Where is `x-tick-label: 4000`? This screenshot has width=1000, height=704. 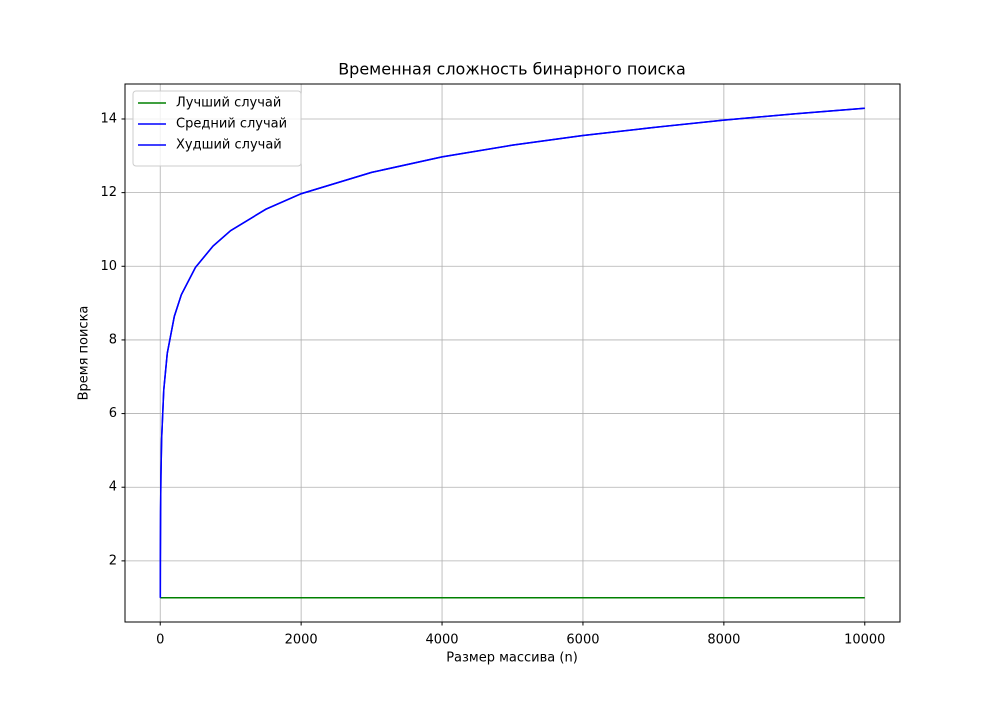 x-tick-label: 4000 is located at coordinates (441, 640).